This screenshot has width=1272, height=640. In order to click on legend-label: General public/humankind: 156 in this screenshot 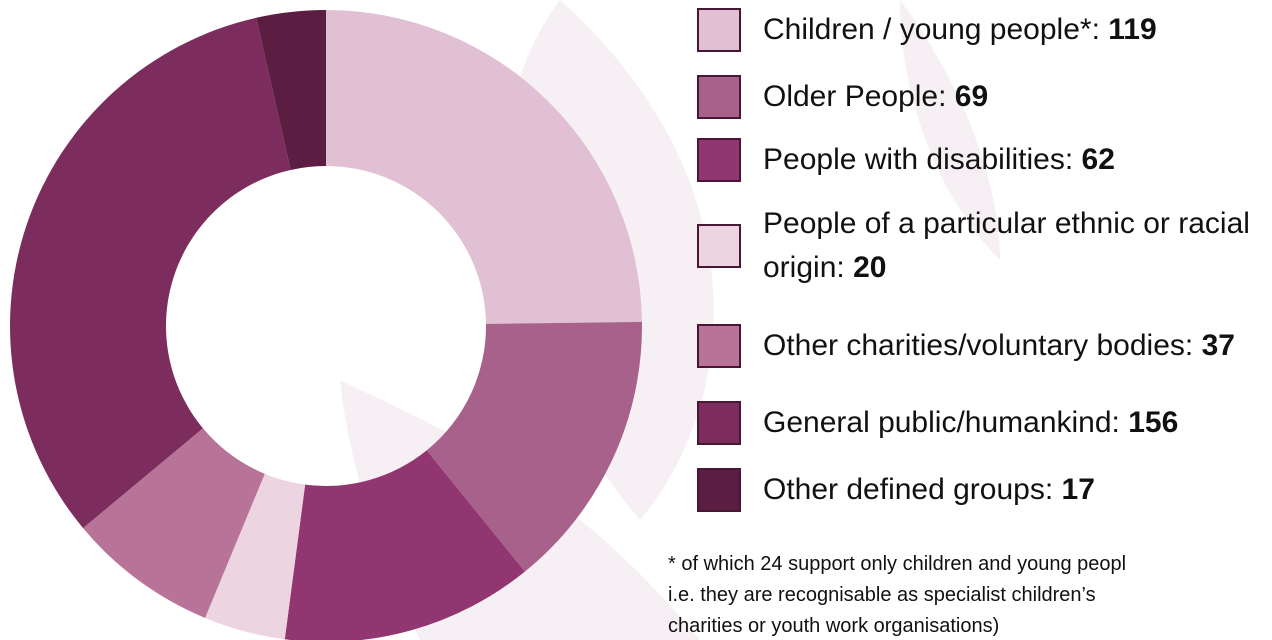, I will do `click(1008, 423)`.